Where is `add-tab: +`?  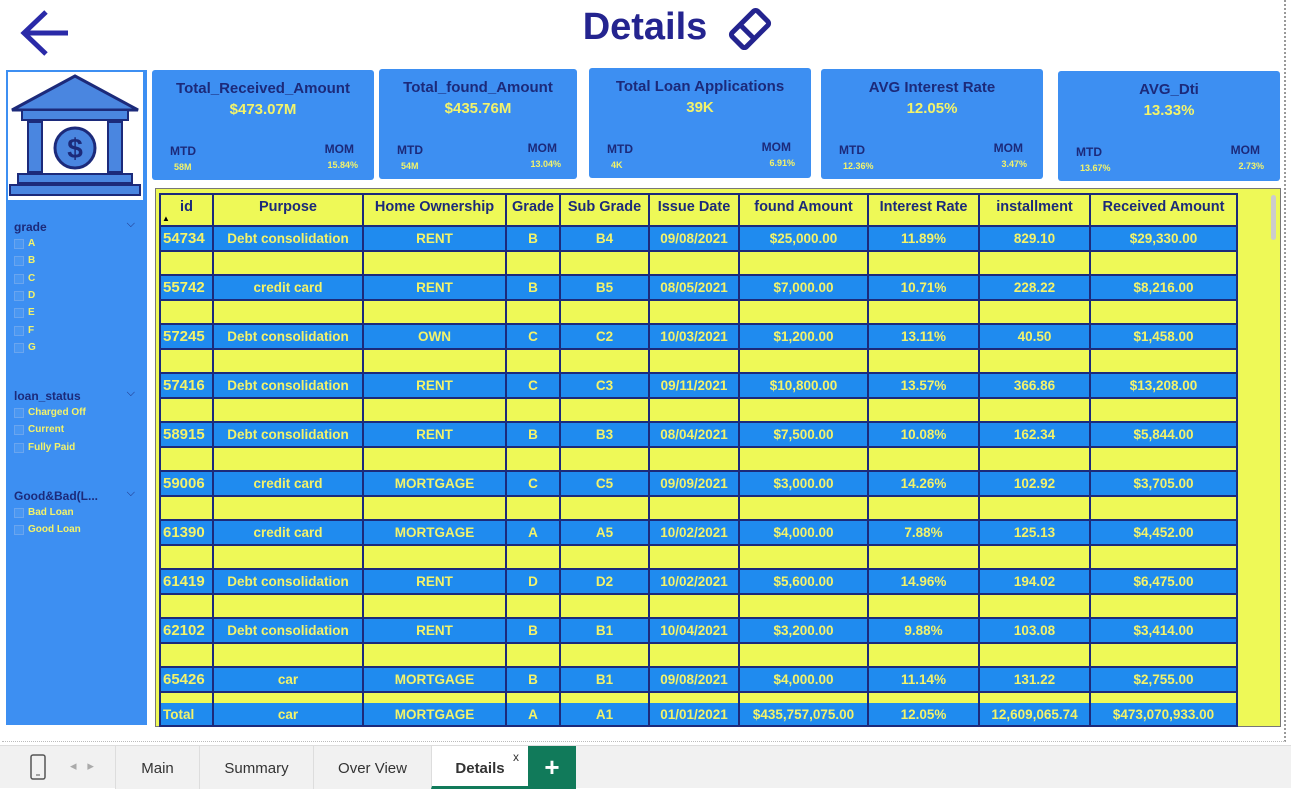
add-tab: + is located at coordinates (552, 767).